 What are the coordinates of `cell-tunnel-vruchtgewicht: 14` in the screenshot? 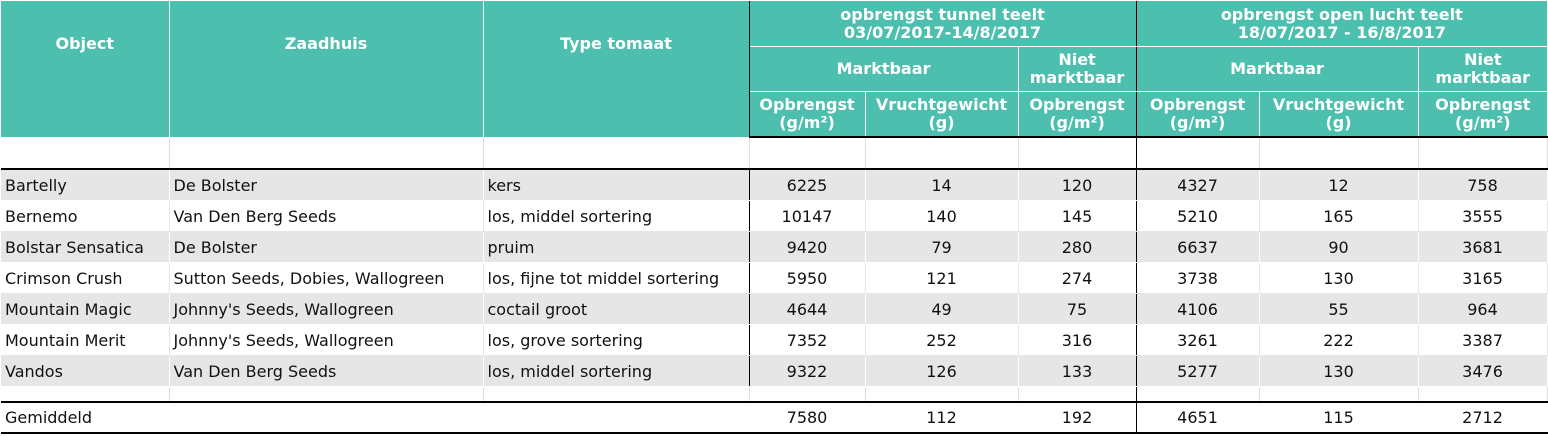 It's located at (942, 185).